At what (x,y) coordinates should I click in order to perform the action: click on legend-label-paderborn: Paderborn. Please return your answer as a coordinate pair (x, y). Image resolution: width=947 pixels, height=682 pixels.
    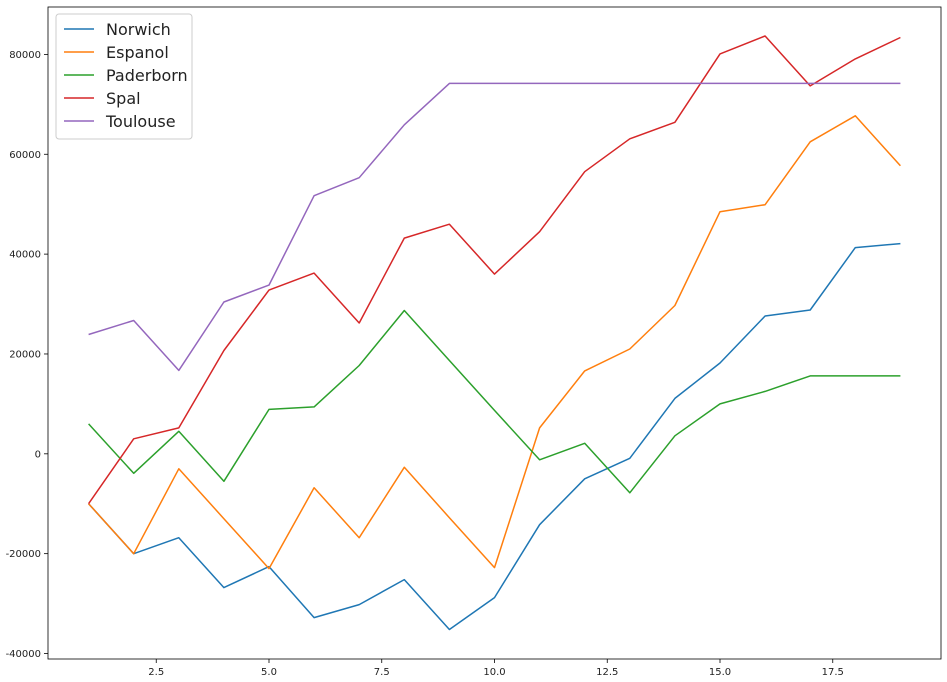
    Looking at the image, I should click on (147, 75).